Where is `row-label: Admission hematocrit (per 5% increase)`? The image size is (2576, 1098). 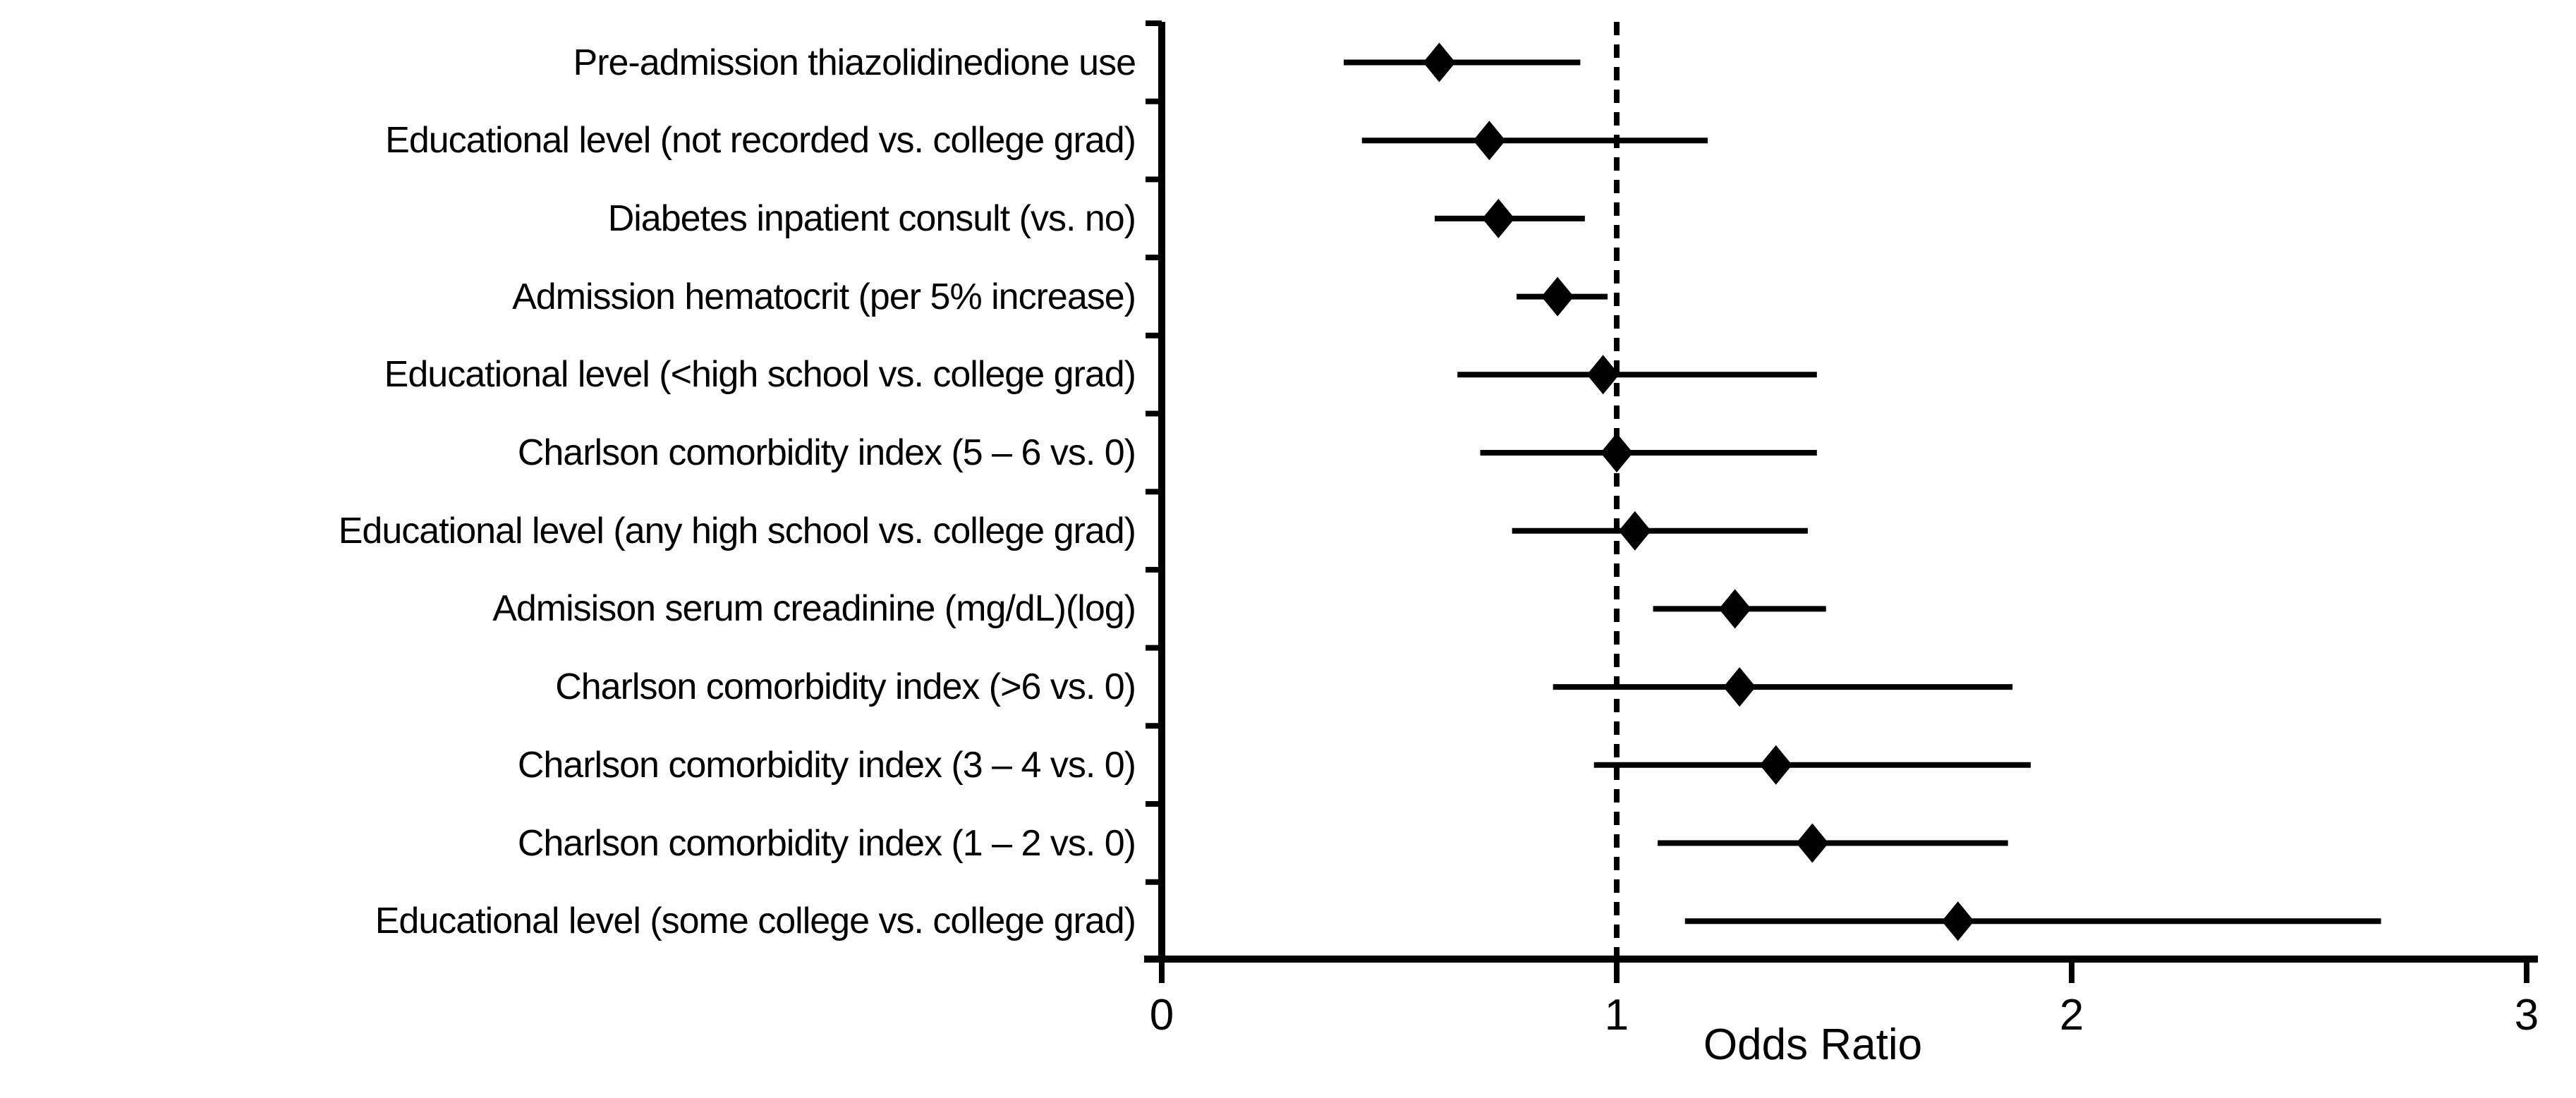
row-label: Admission hematocrit (per 5% increase) is located at coordinates (824, 296).